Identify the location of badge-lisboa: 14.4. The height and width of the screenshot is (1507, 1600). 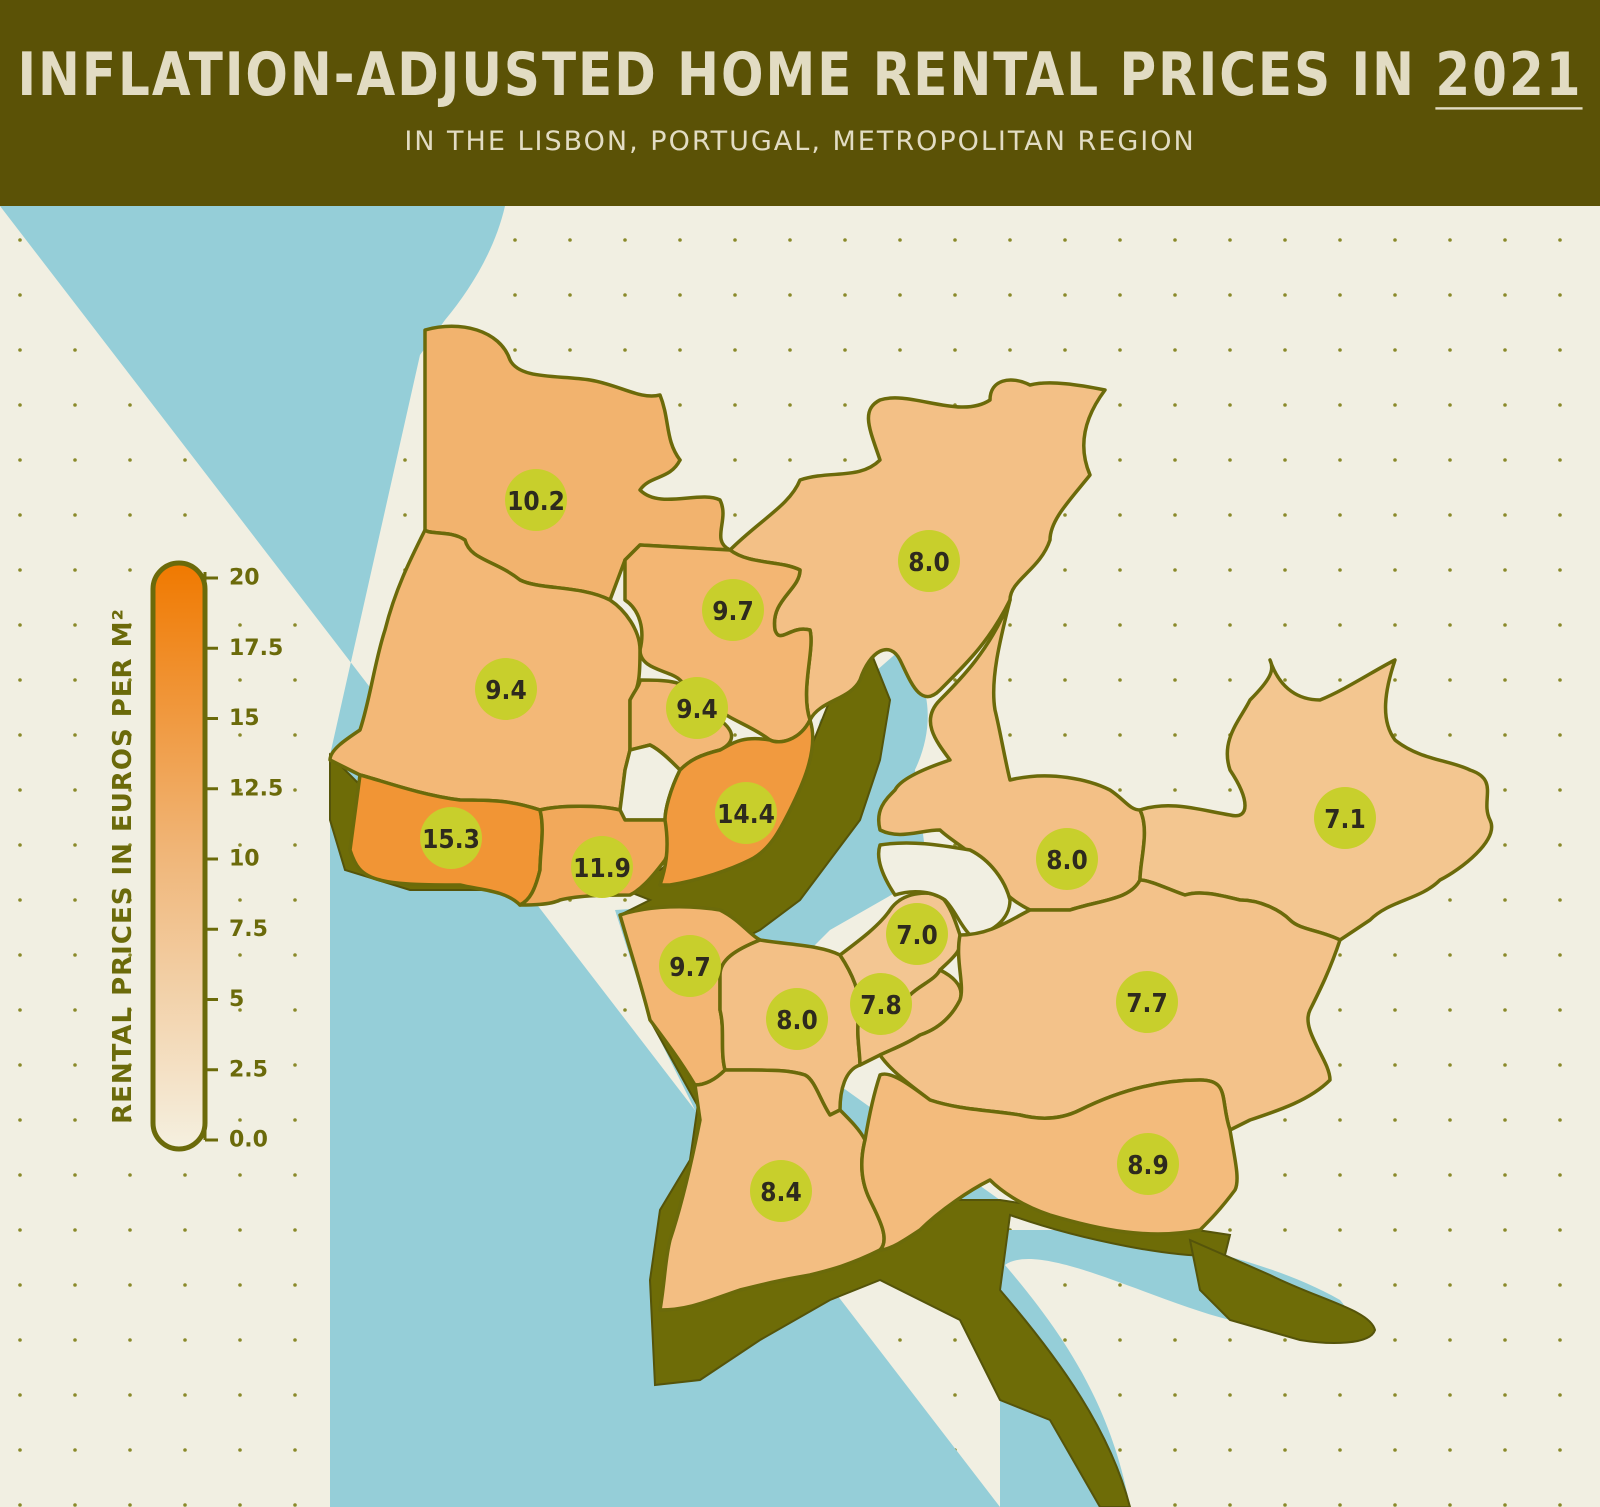
(746, 813).